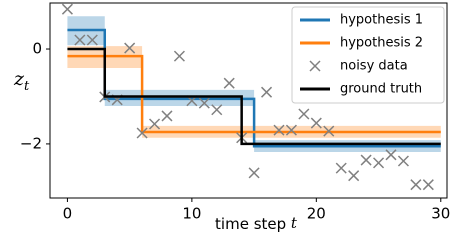 The image size is (454, 240). Describe the element at coordinates (381, 43) in the screenshot. I see `legend-label: hypothesis 2` at that location.